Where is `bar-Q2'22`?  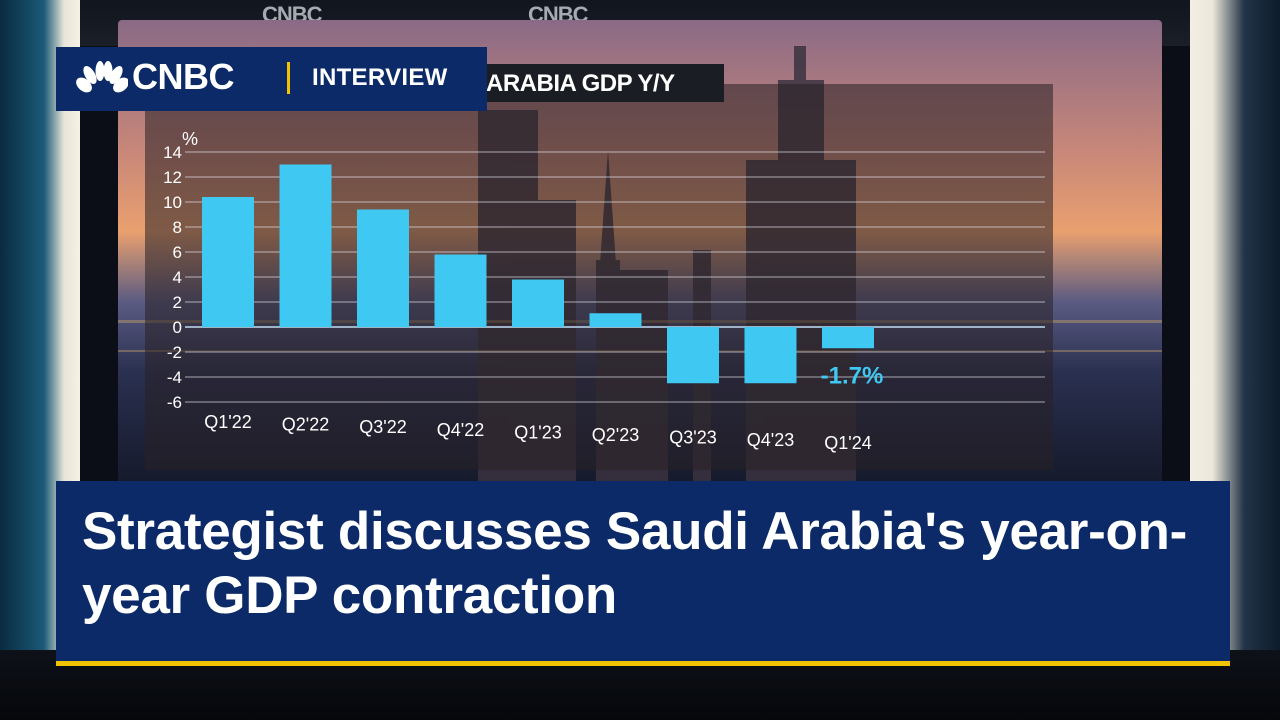 bar-Q2'22 is located at coordinates (305, 245).